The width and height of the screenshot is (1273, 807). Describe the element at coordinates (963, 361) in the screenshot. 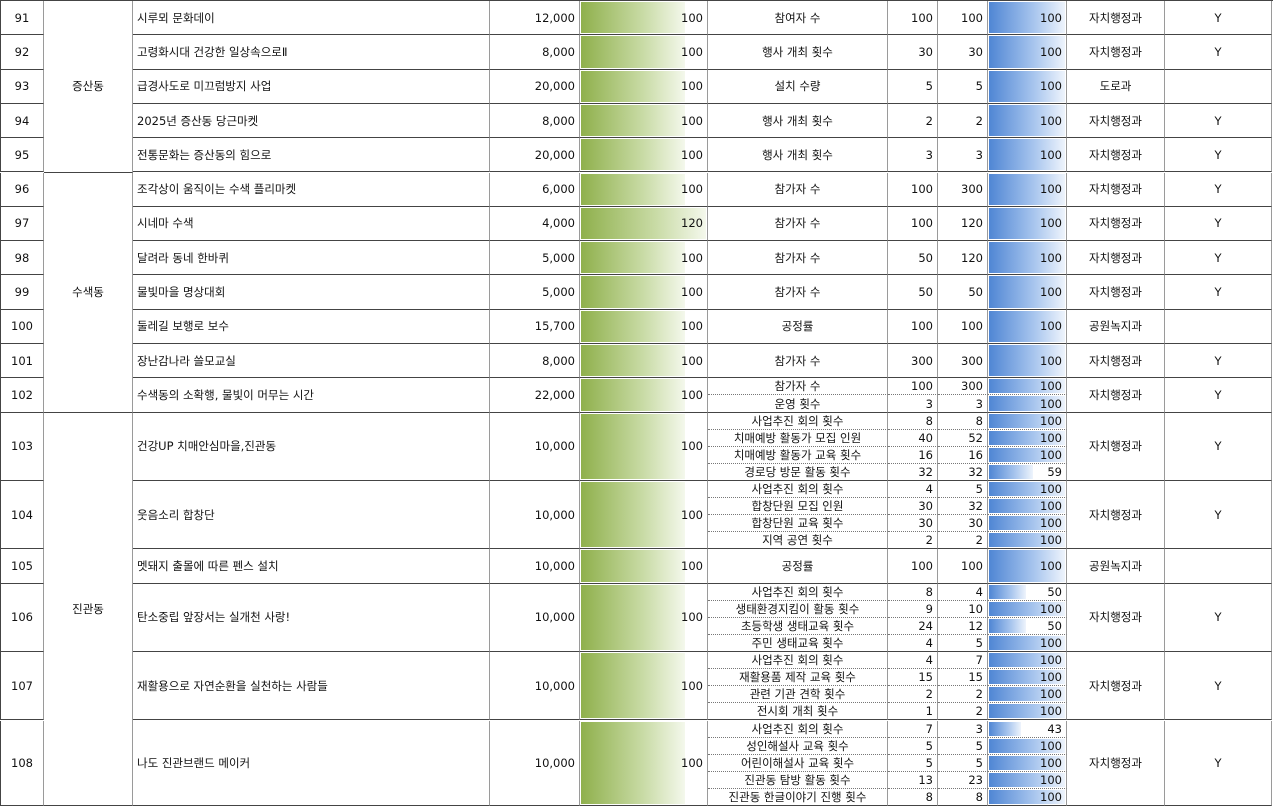

I see `actual: 300` at that location.